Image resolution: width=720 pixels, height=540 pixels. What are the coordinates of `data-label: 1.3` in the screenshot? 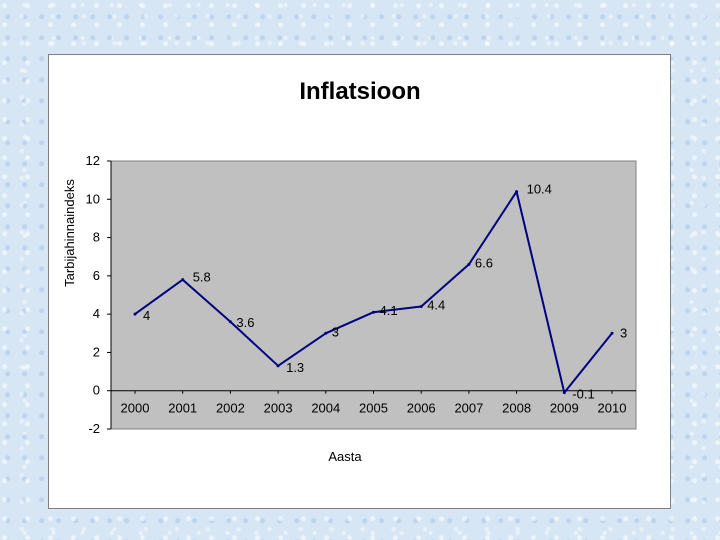 It's located at (295, 367).